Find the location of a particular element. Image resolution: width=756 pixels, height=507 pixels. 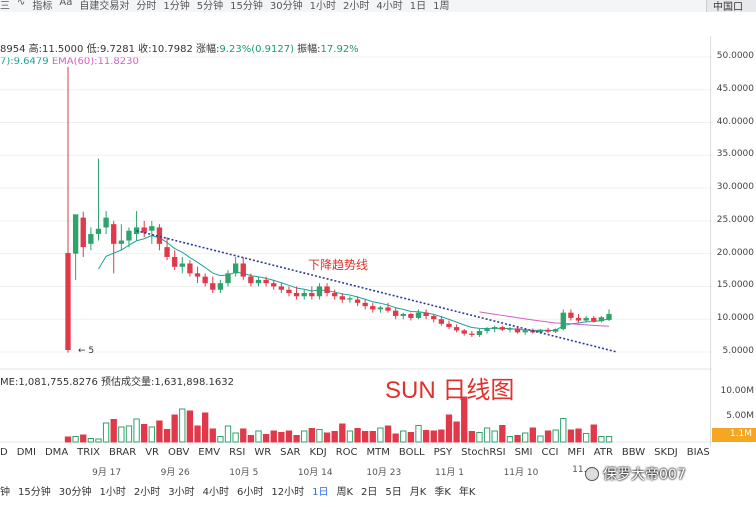

timeframe-tab: 2日 is located at coordinates (369, 492).